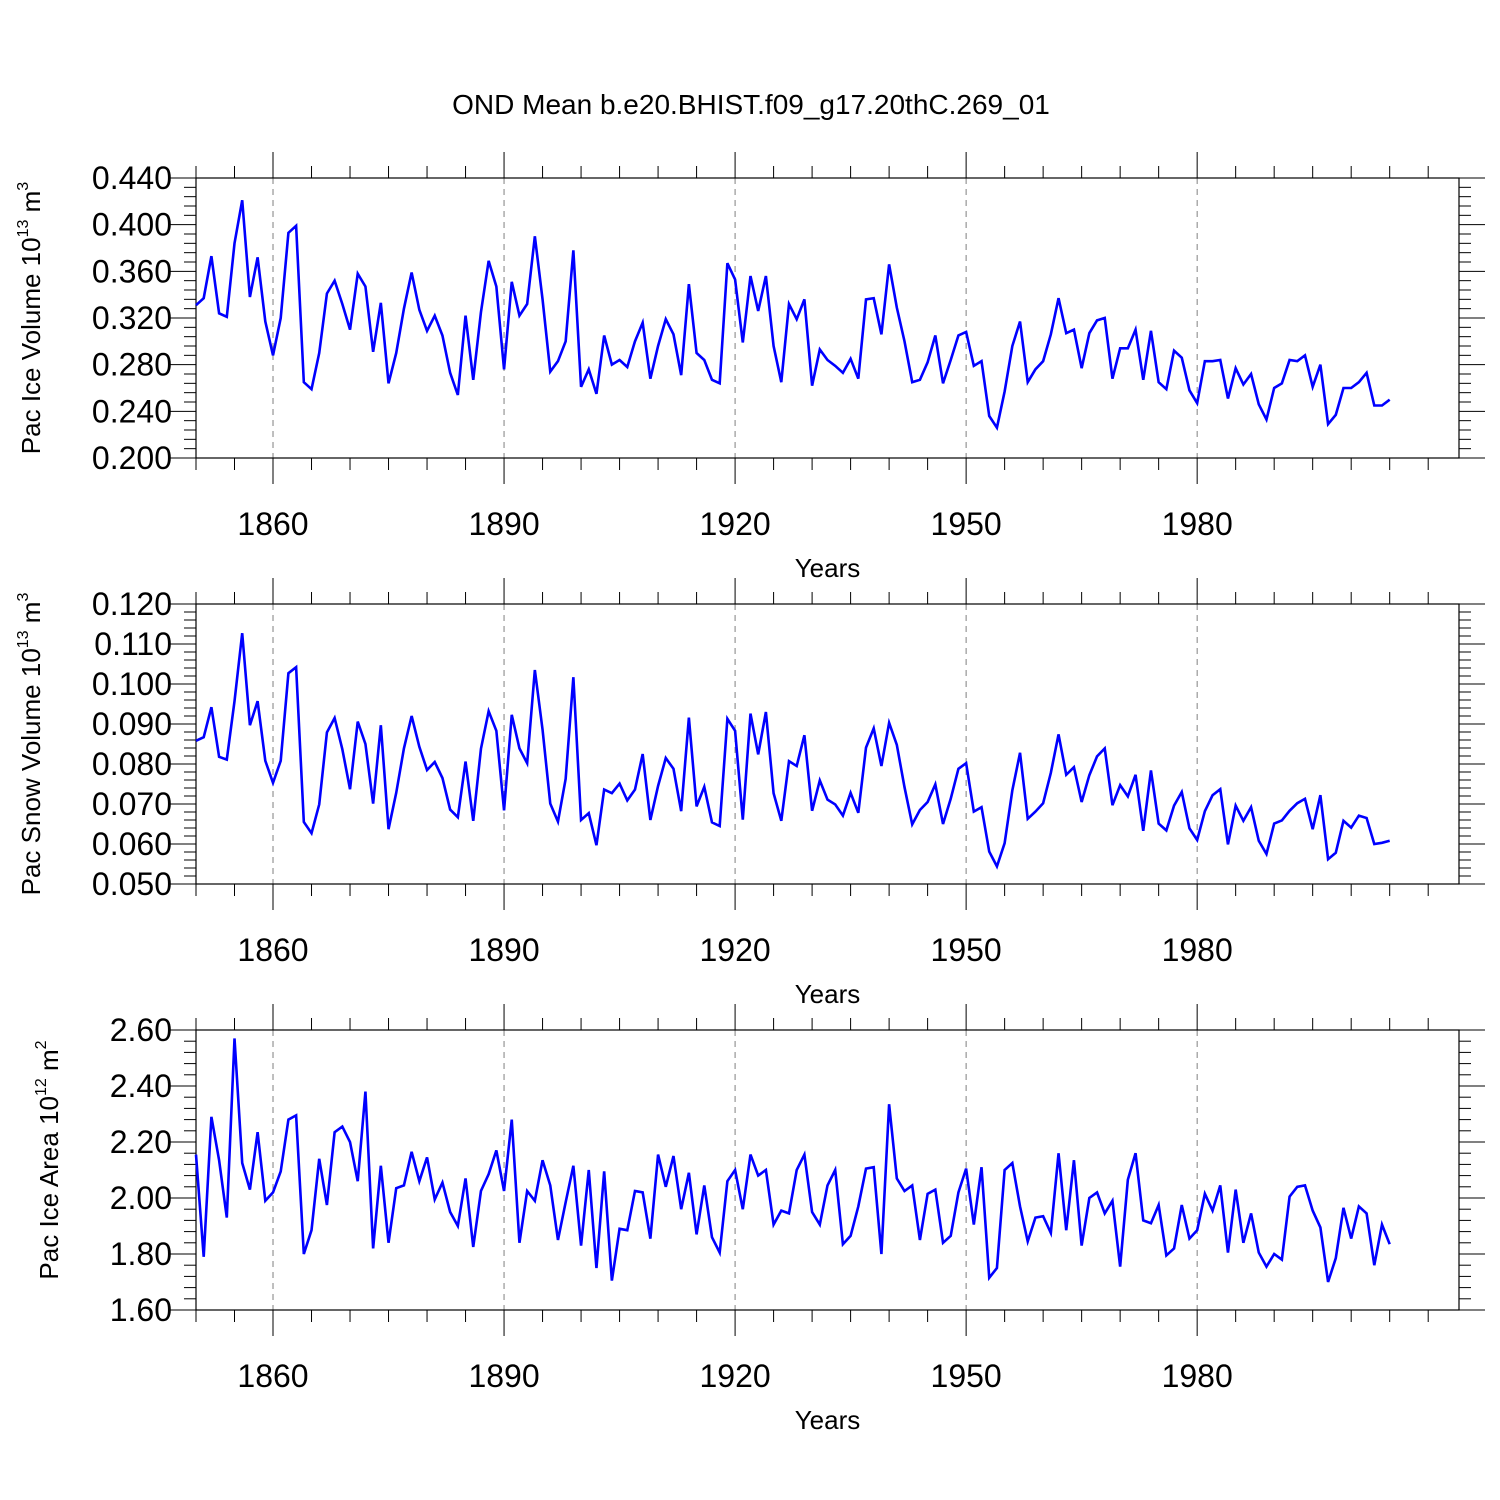 The height and width of the screenshot is (1500, 1500). I want to click on y-tick-label: 0.120, so click(132, 604).